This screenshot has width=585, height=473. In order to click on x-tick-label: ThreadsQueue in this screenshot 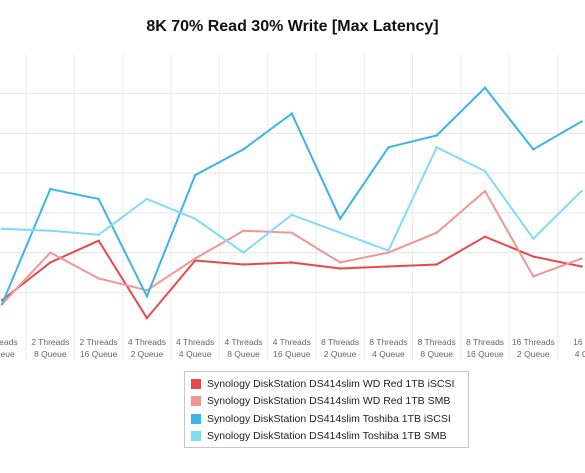, I will do `click(9, 348)`.